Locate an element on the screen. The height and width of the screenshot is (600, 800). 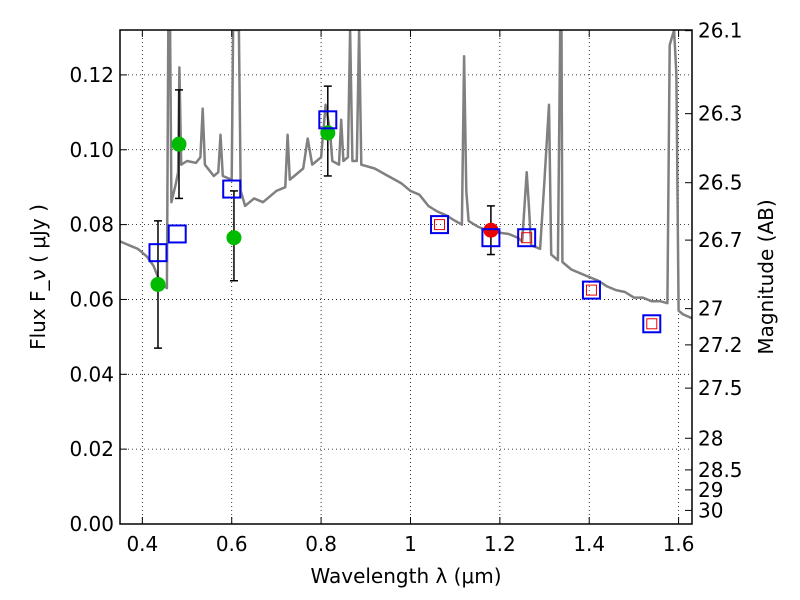
right-tick-label: 27 is located at coordinates (710, 309).